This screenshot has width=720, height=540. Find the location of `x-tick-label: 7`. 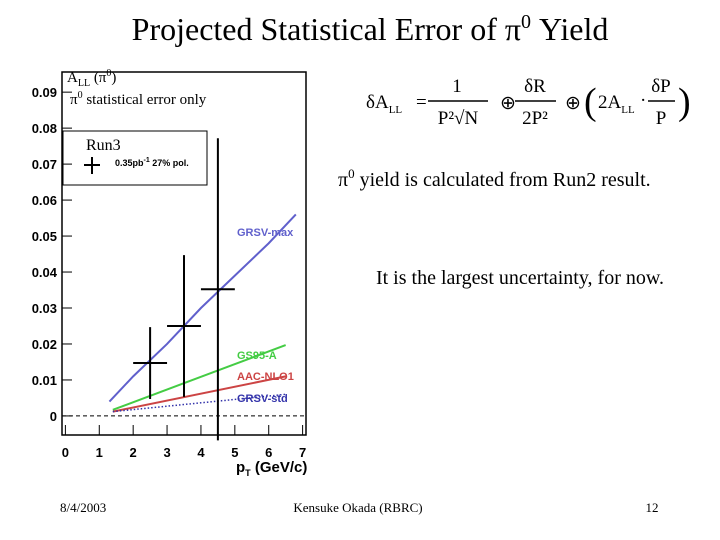

x-tick-label: 7 is located at coordinates (302, 452).